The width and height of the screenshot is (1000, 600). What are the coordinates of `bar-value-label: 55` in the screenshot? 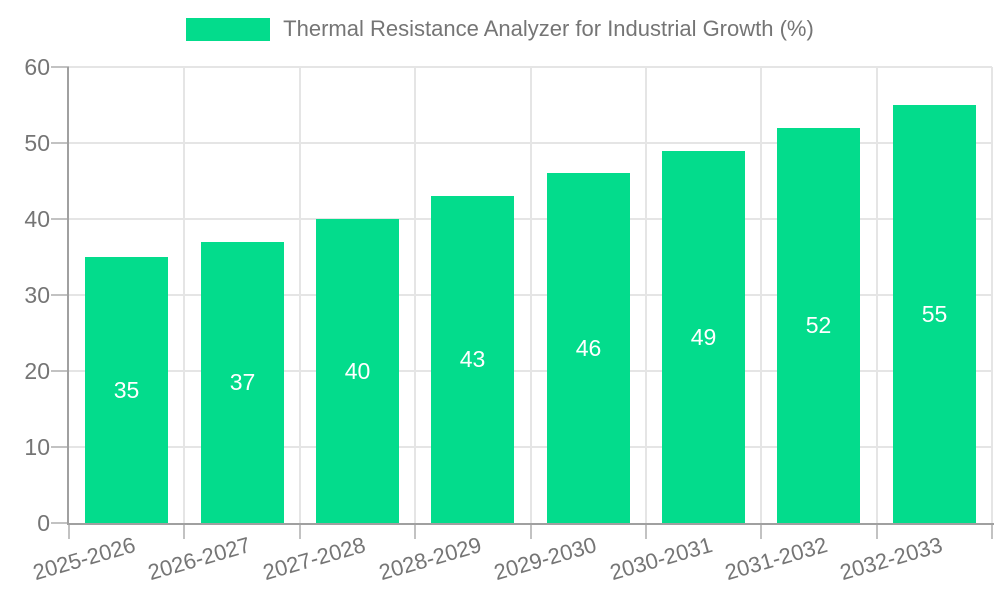 It's located at (934, 313).